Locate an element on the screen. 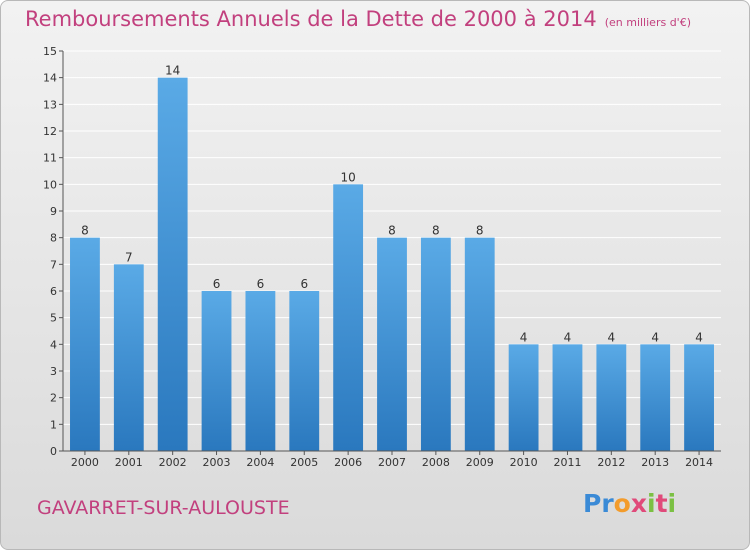 Image resolution: width=750 pixels, height=550 pixels. x-tick-label-2002: 2002 is located at coordinates (173, 462).